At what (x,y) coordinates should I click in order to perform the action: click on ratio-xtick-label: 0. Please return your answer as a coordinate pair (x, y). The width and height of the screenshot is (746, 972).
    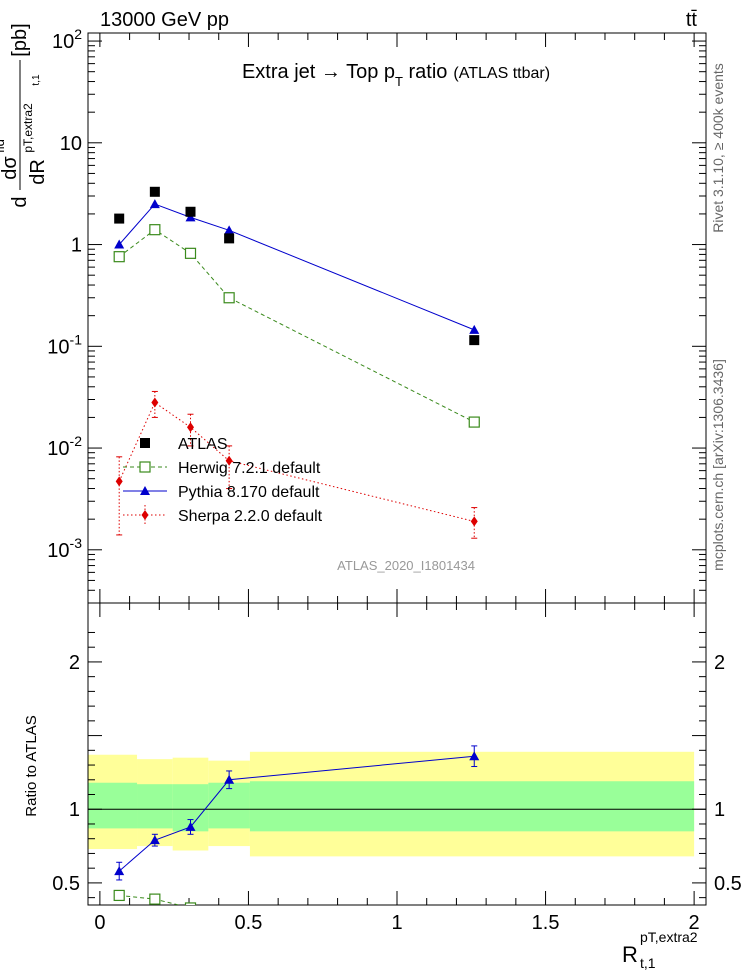
    Looking at the image, I should click on (99, 923).